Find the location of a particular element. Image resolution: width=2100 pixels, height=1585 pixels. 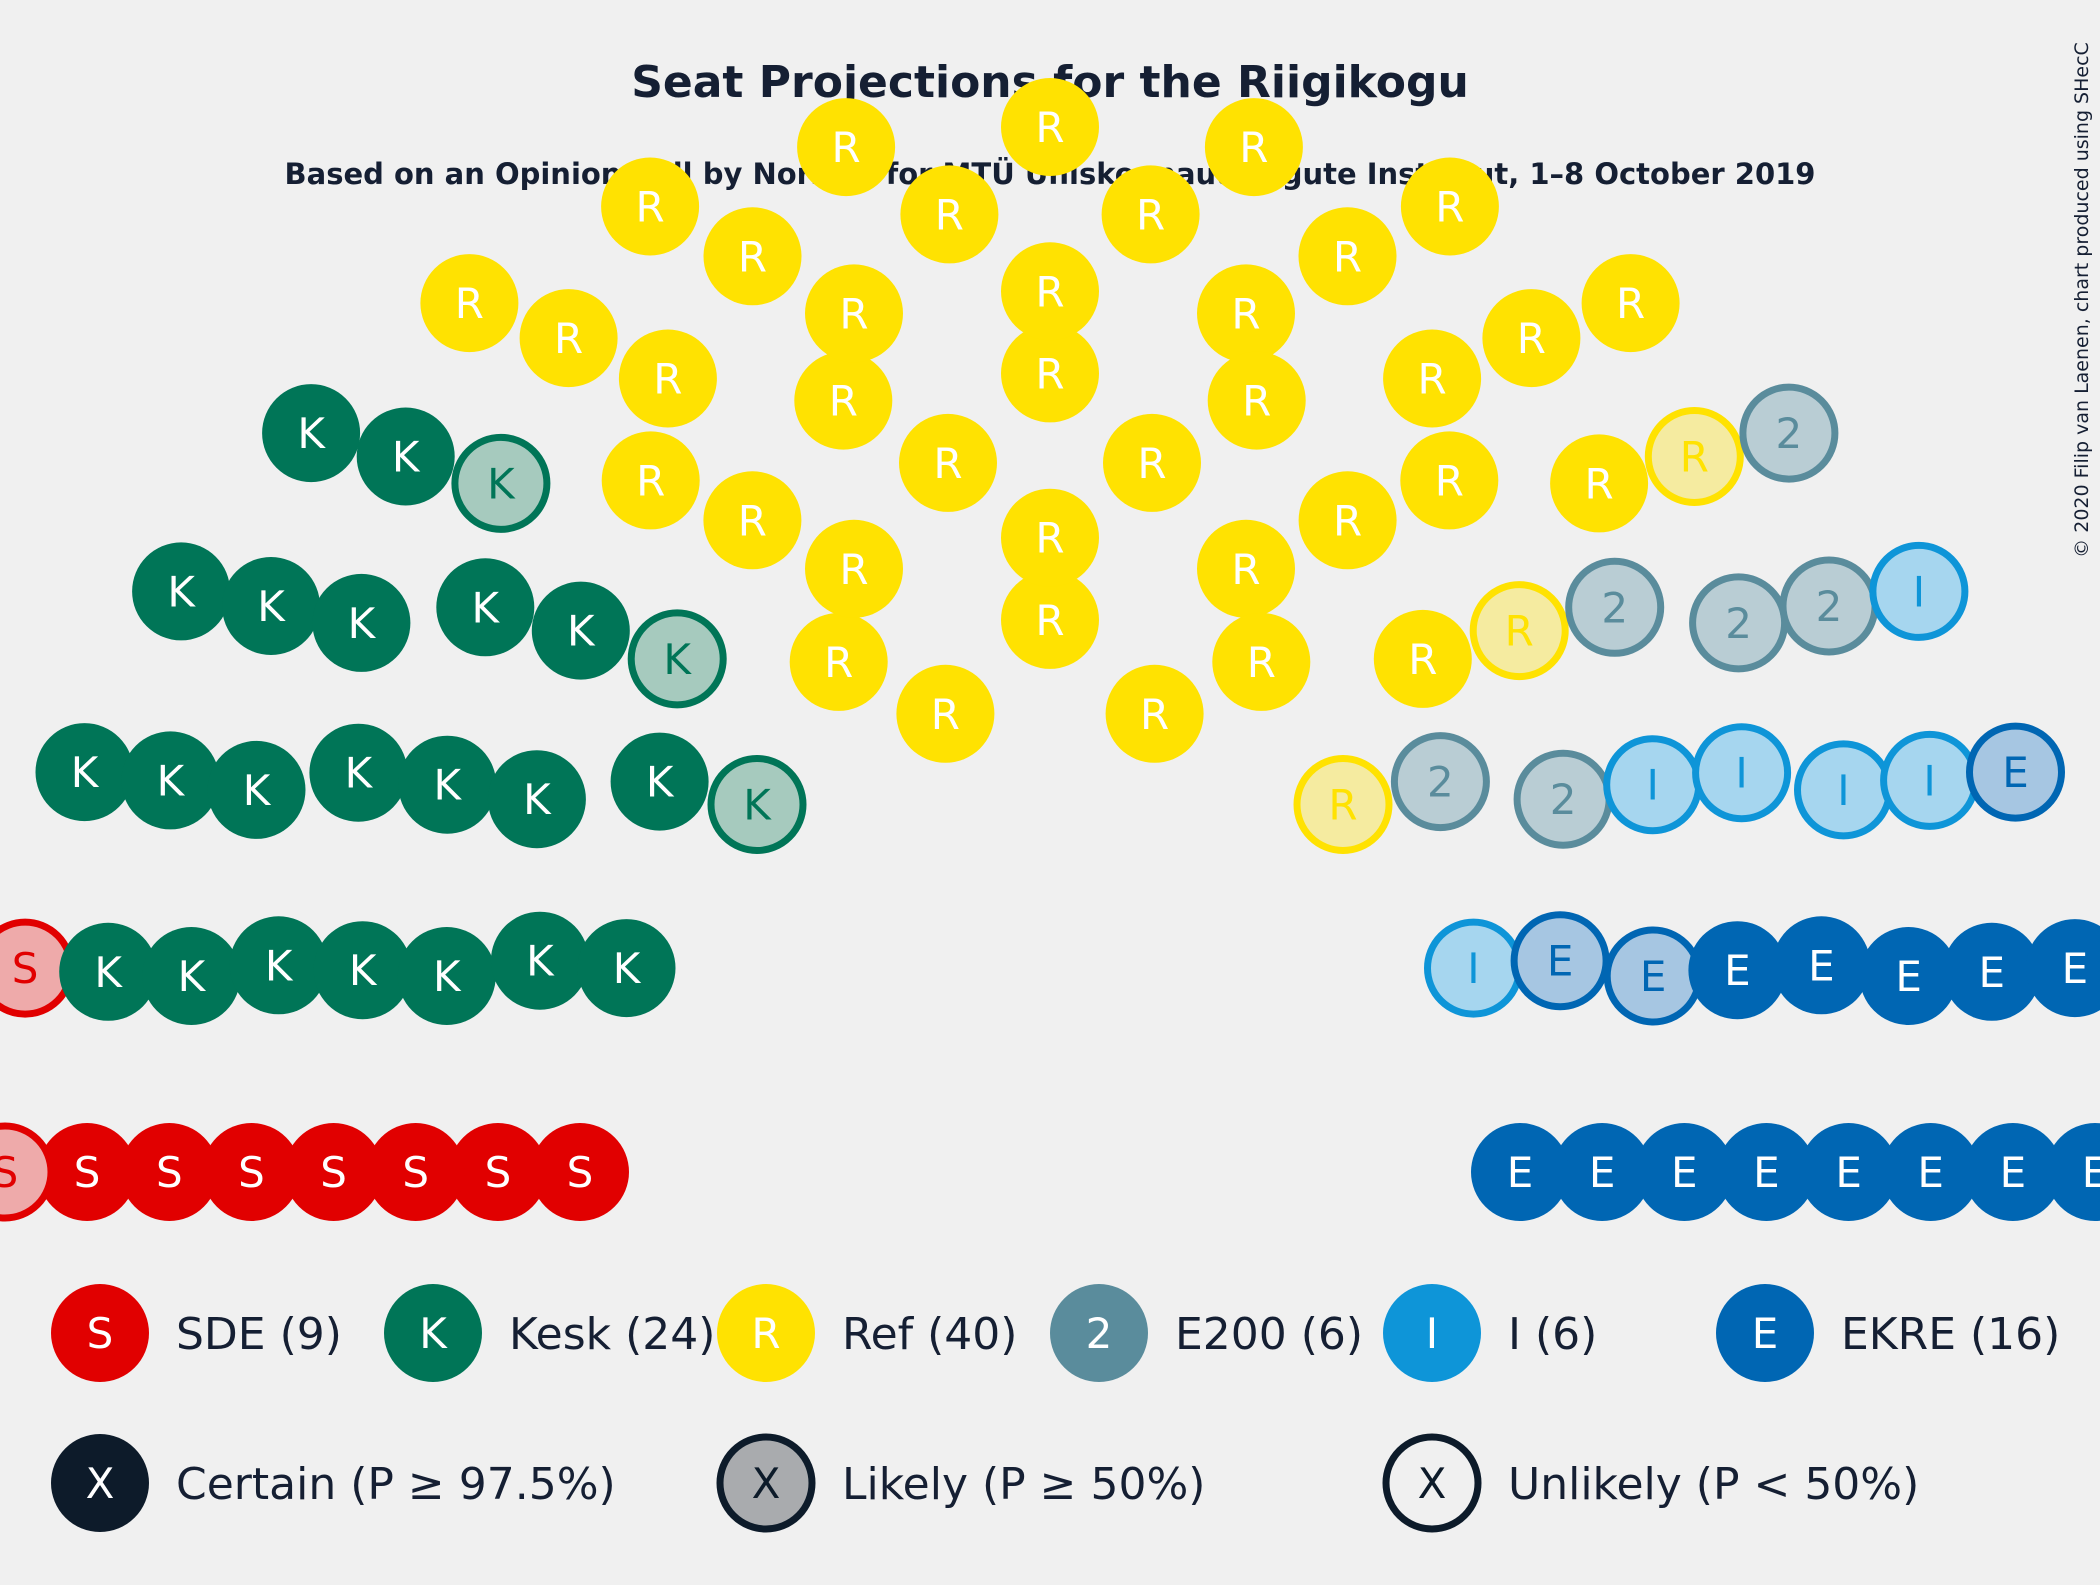

certainty-legend-label: Unlikely (P < 50%) is located at coordinates (1713, 1484).